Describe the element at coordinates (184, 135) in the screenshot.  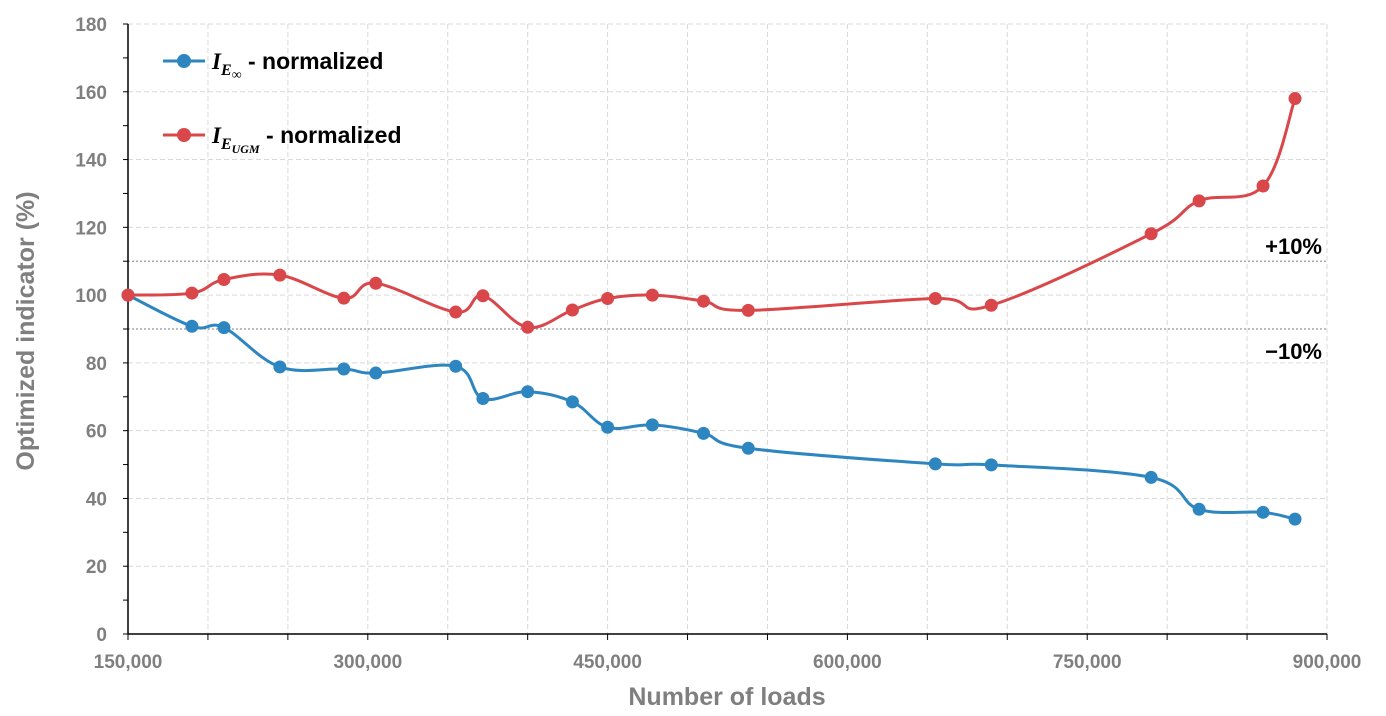
I see `legend-marker-red` at that location.